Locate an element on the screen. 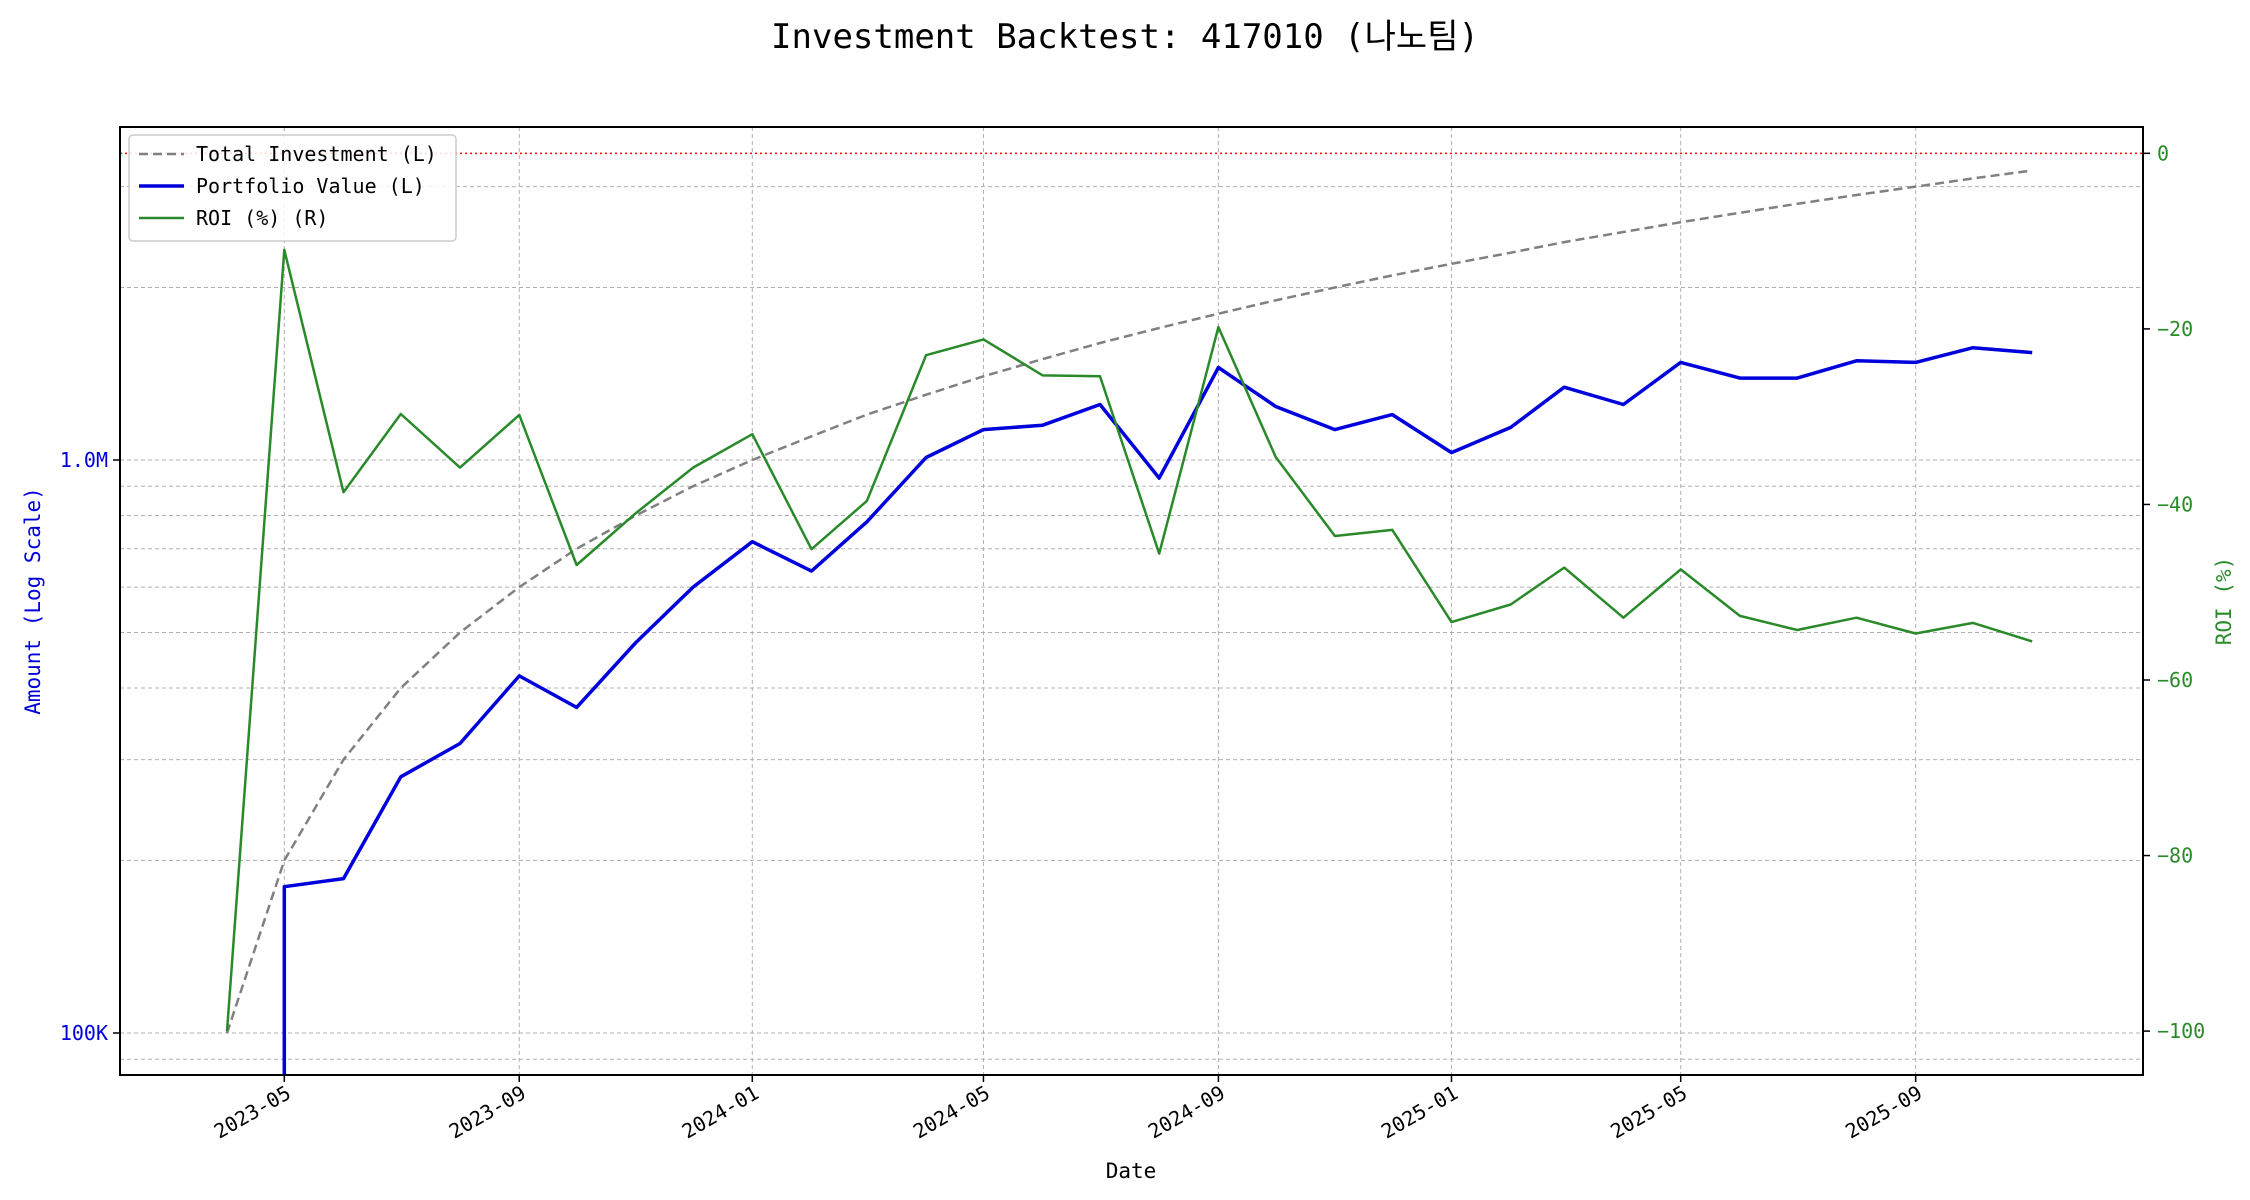 The image size is (2250, 1200). left-tick-label: 100K is located at coordinates (84, 1033).